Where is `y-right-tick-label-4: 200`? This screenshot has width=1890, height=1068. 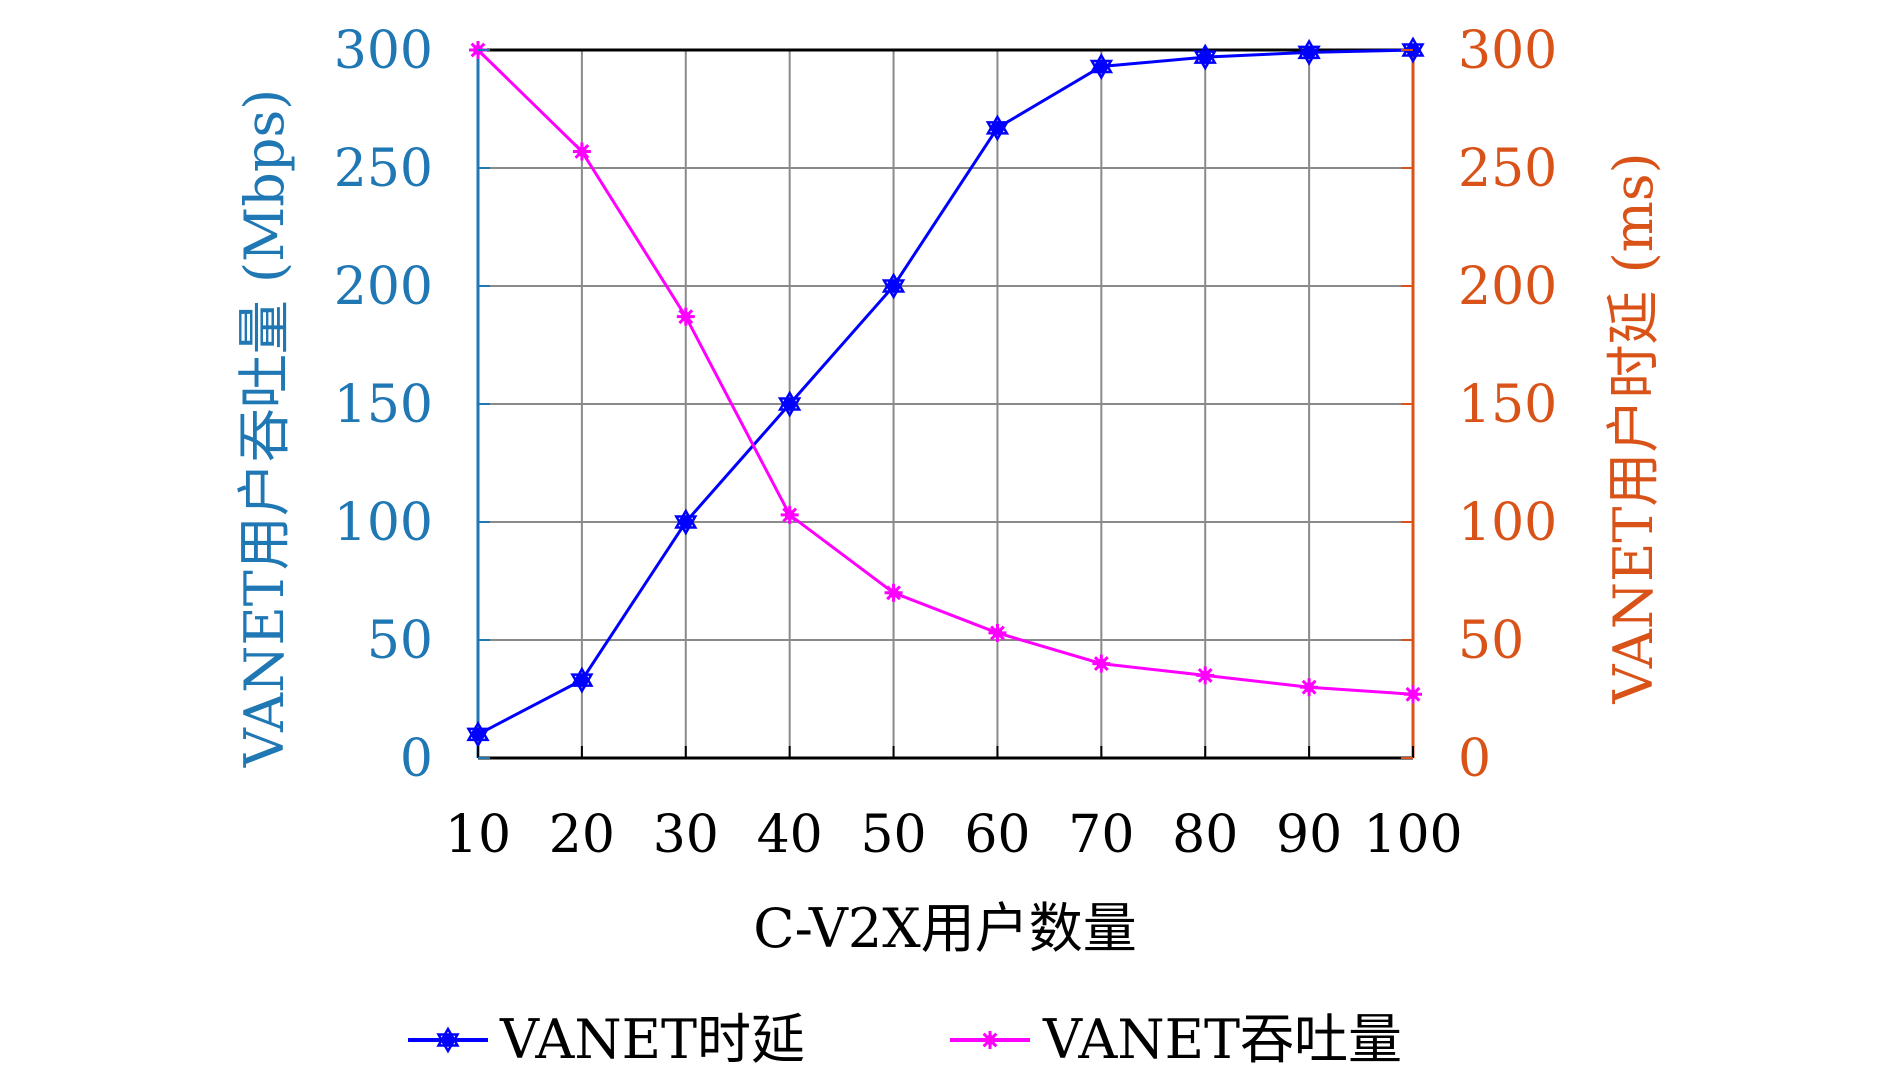
y-right-tick-label-4: 200 is located at coordinates (1507, 287).